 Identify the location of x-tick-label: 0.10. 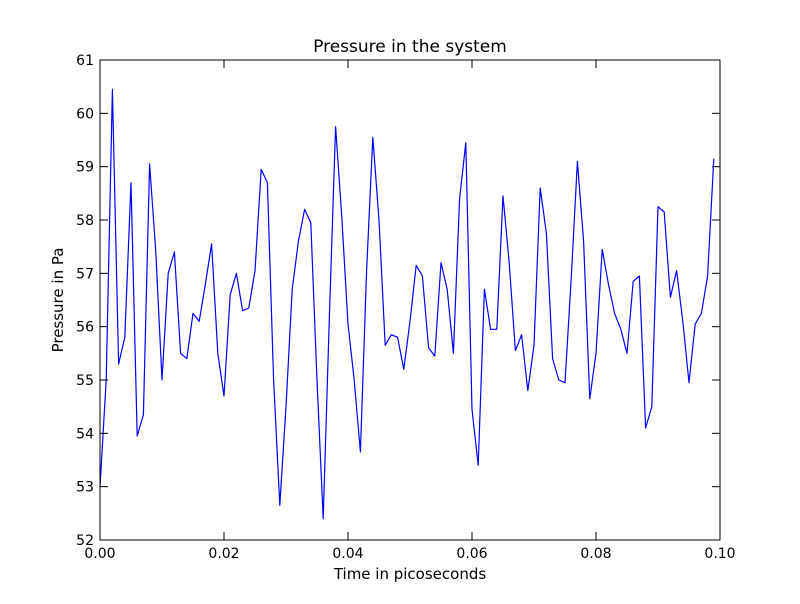
(719, 554).